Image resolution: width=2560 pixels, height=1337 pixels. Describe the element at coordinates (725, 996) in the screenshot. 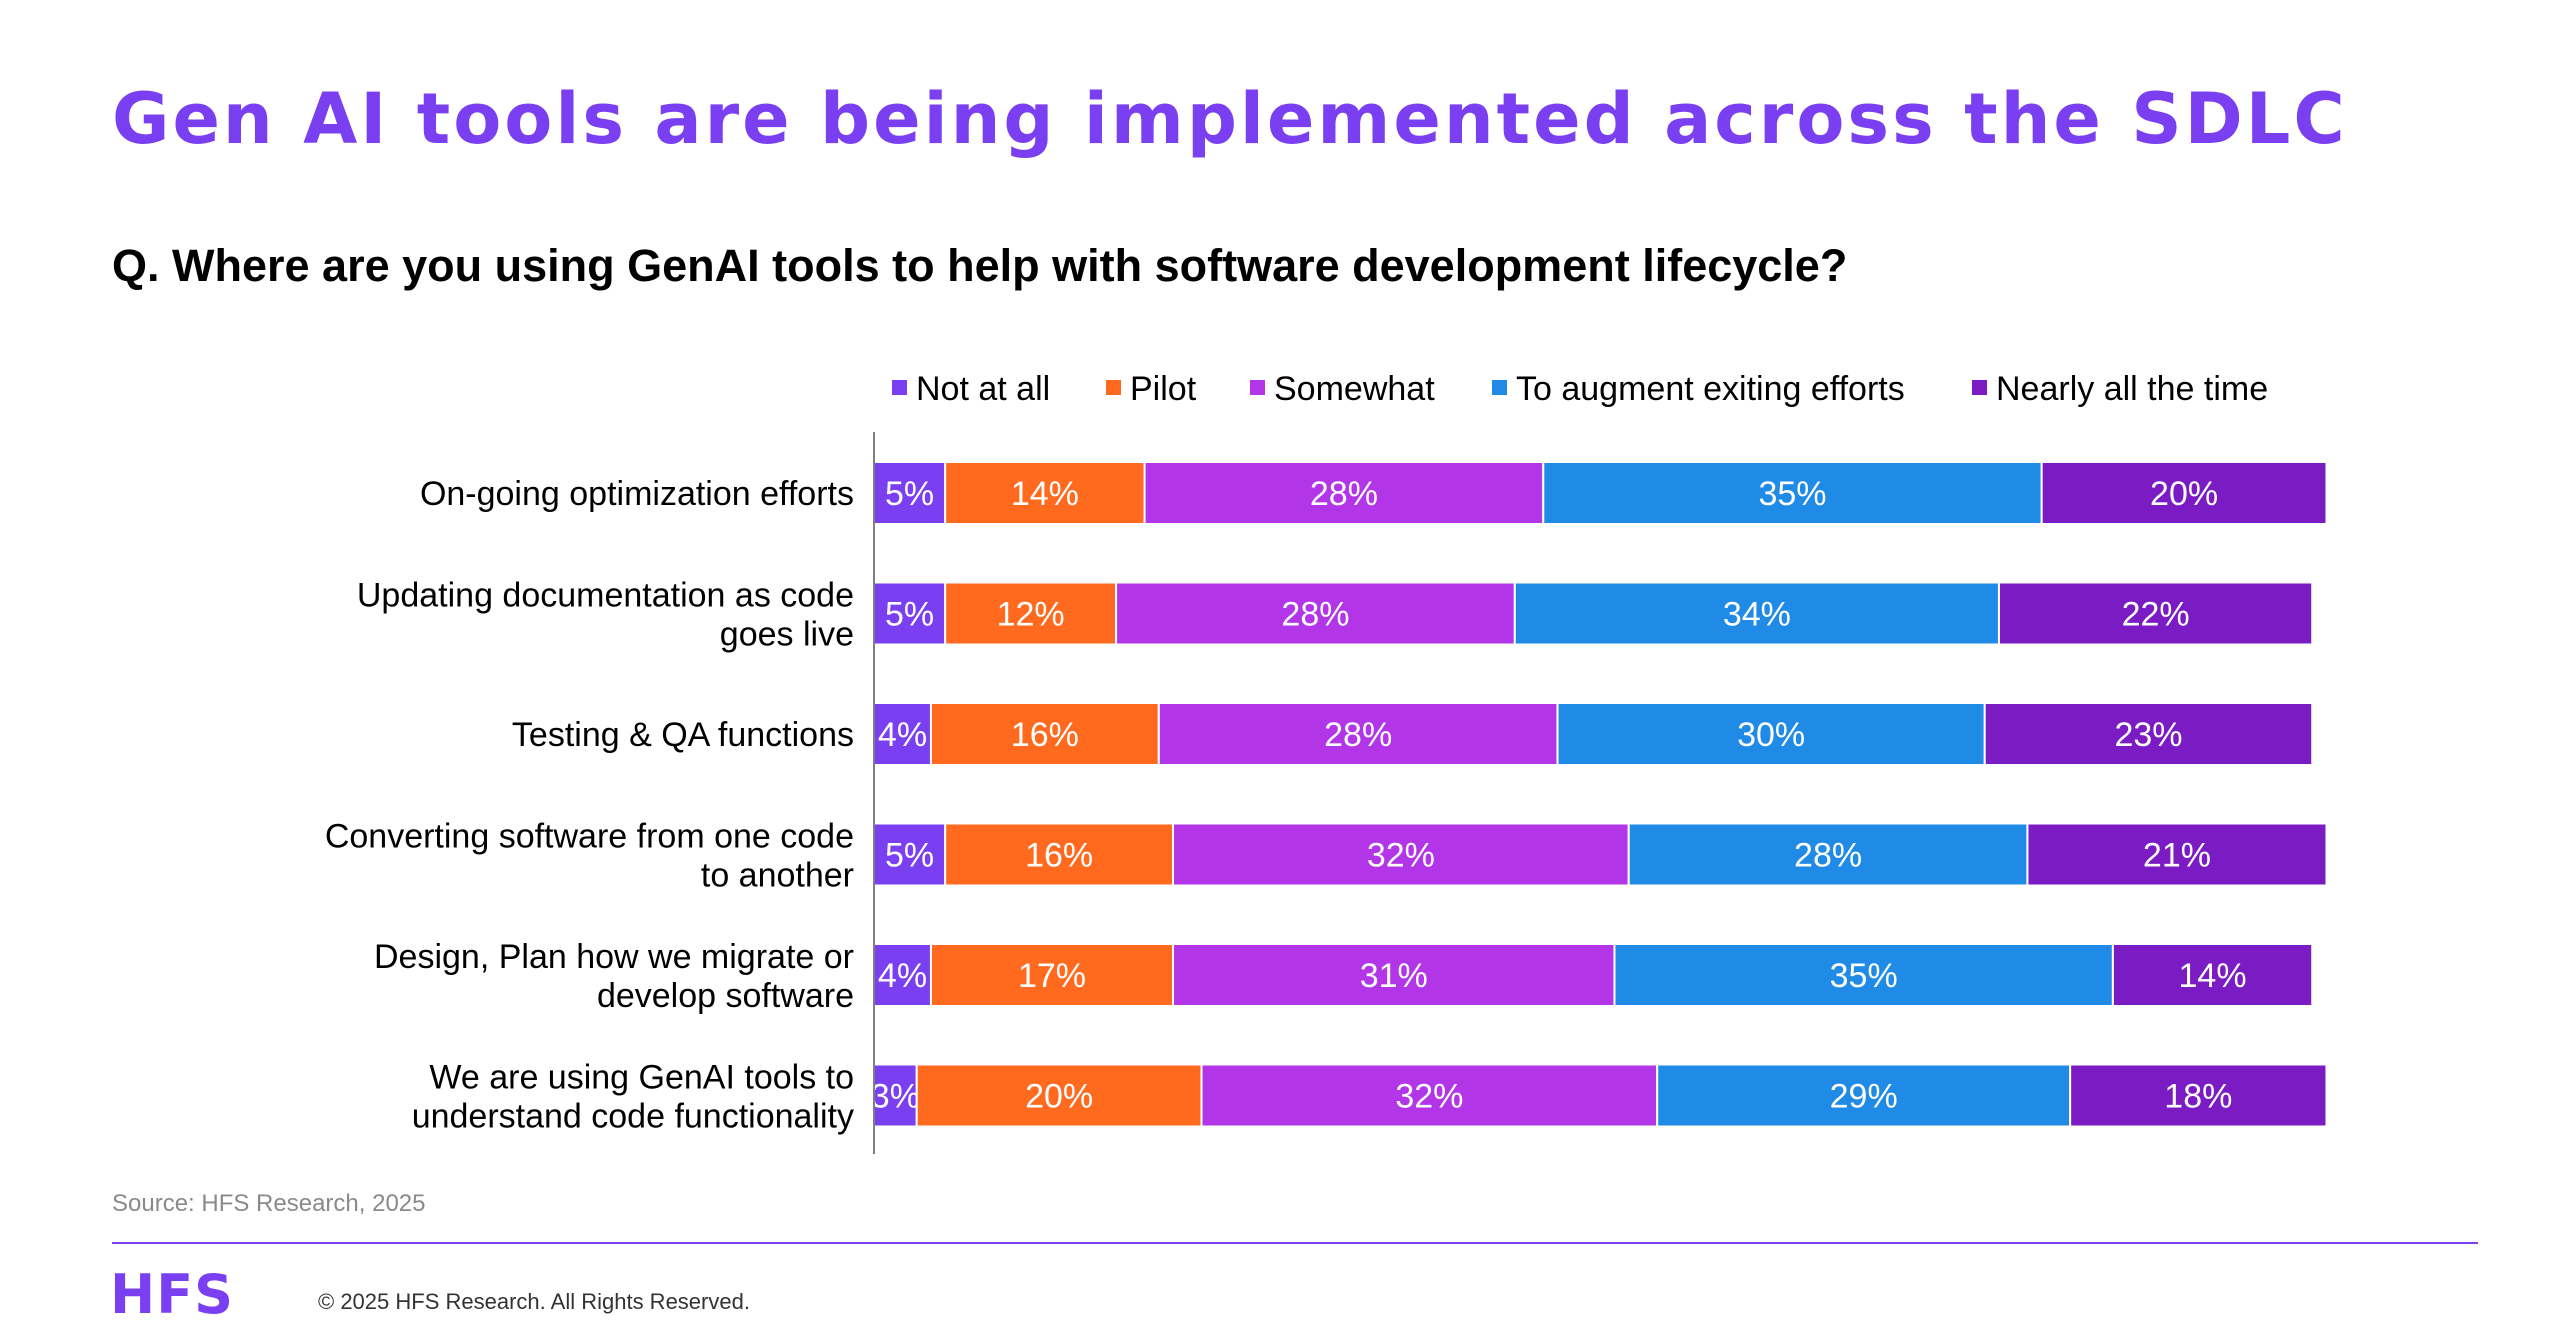

I see `category-label-line: develop software` at that location.